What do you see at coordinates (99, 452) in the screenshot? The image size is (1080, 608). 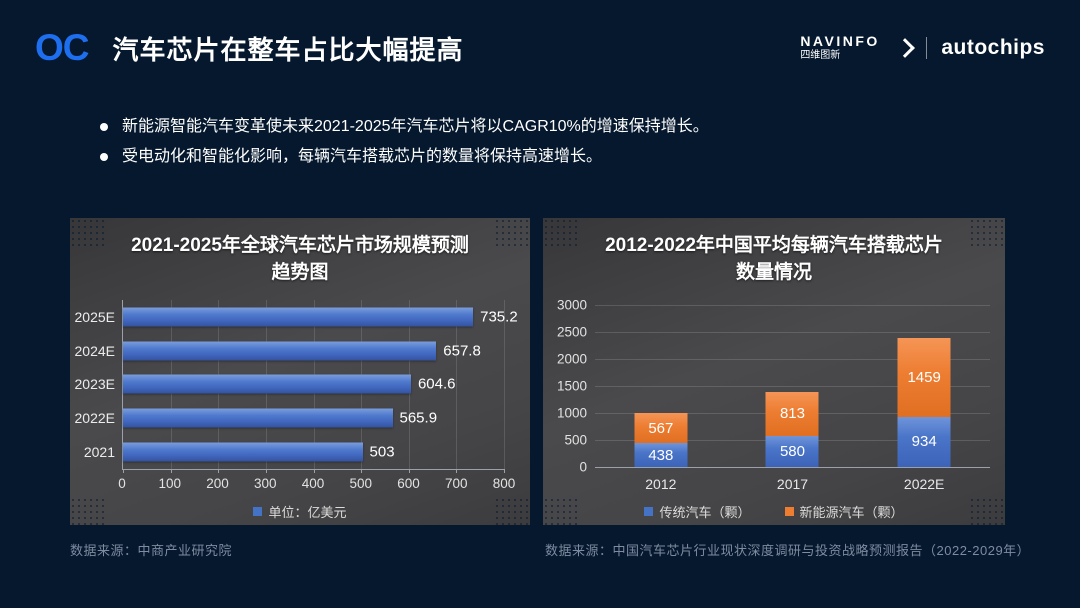 I see `category-label: 2021` at bounding box center [99, 452].